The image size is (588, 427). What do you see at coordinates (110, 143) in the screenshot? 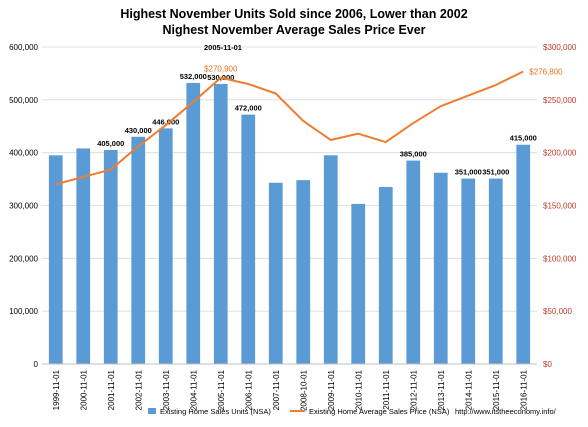
I see `bar-label: 405,000` at bounding box center [110, 143].